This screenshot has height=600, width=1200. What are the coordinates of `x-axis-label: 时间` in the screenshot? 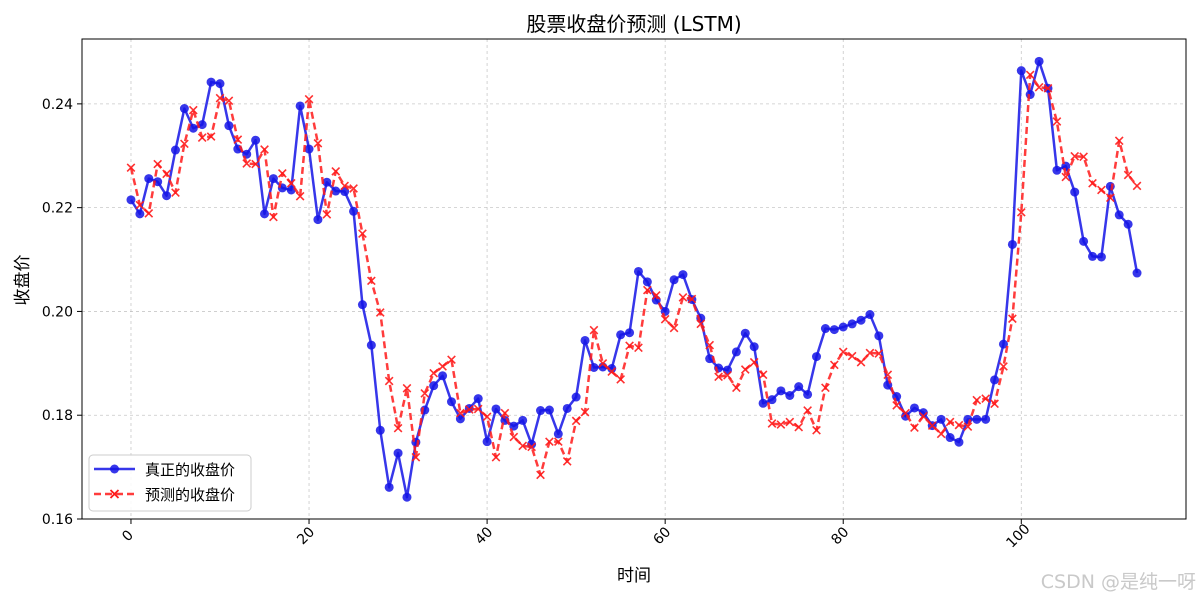 It's located at (634, 576).